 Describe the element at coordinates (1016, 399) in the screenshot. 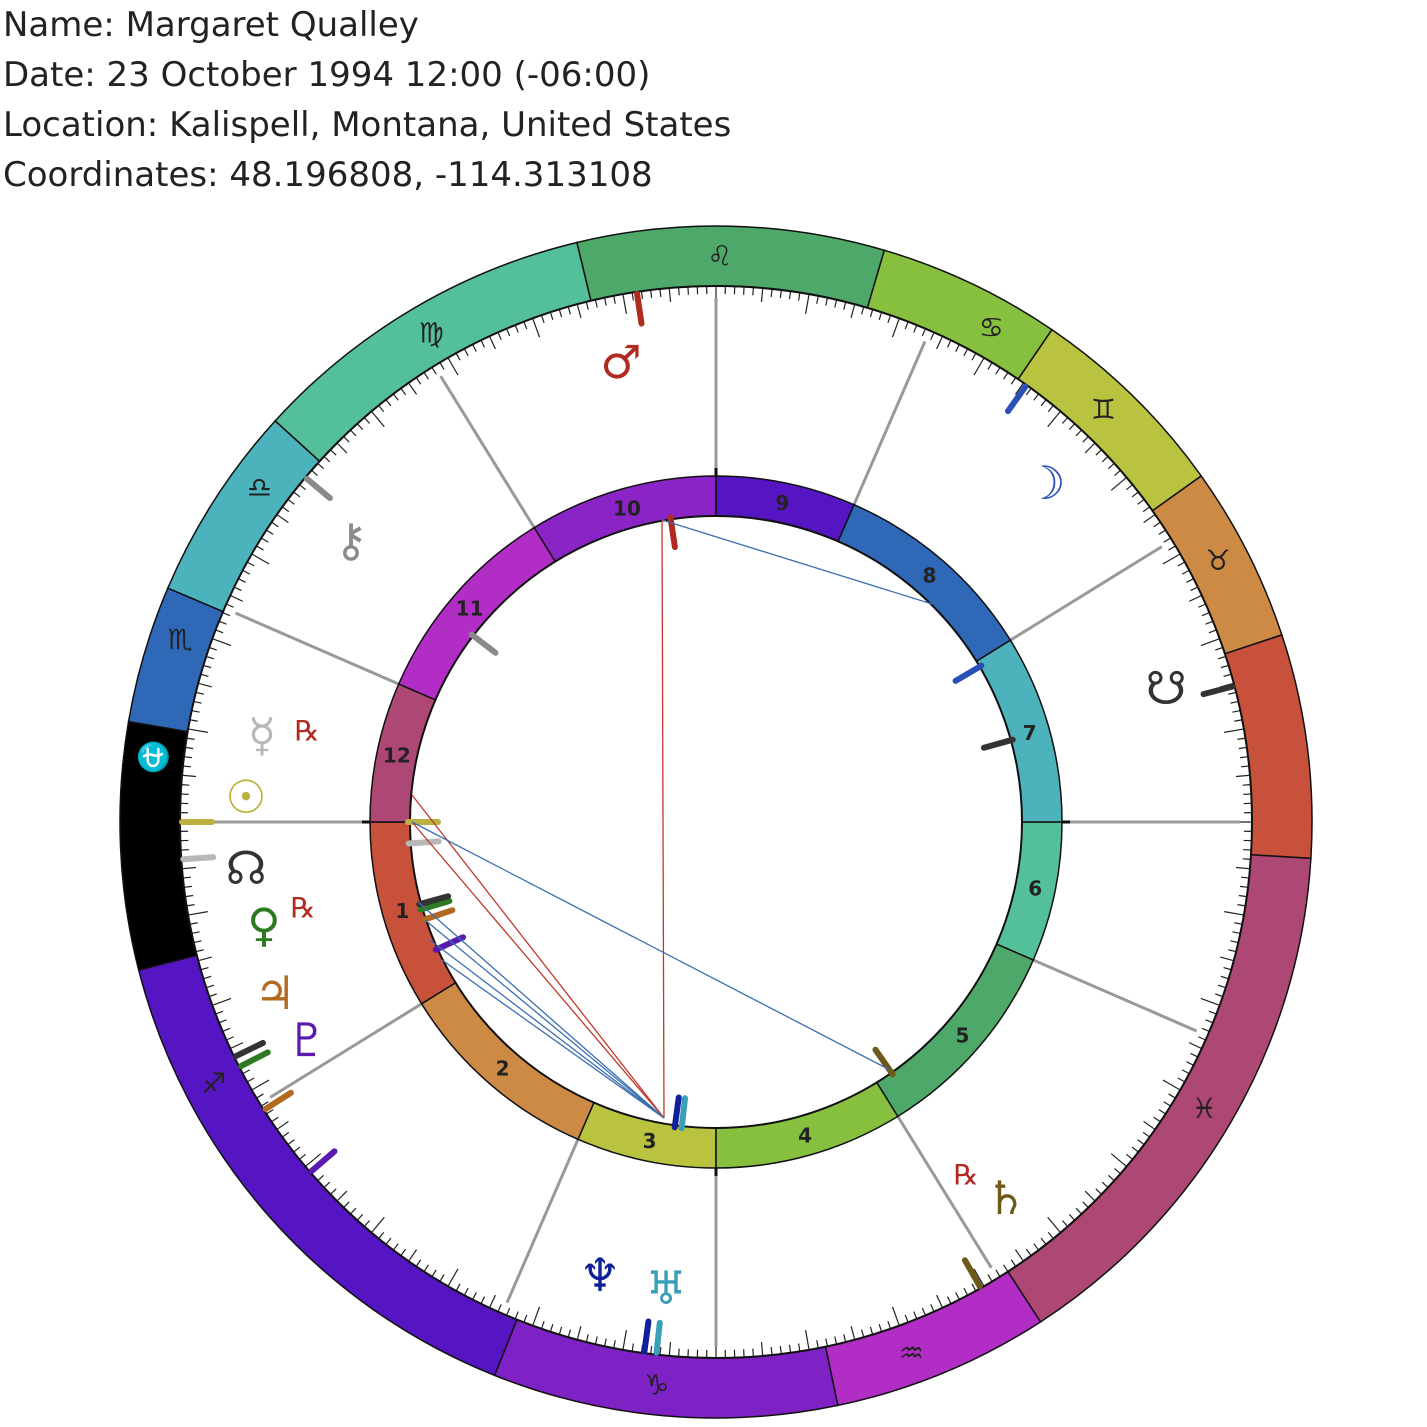

I see `moon-zodiac-marker` at that location.